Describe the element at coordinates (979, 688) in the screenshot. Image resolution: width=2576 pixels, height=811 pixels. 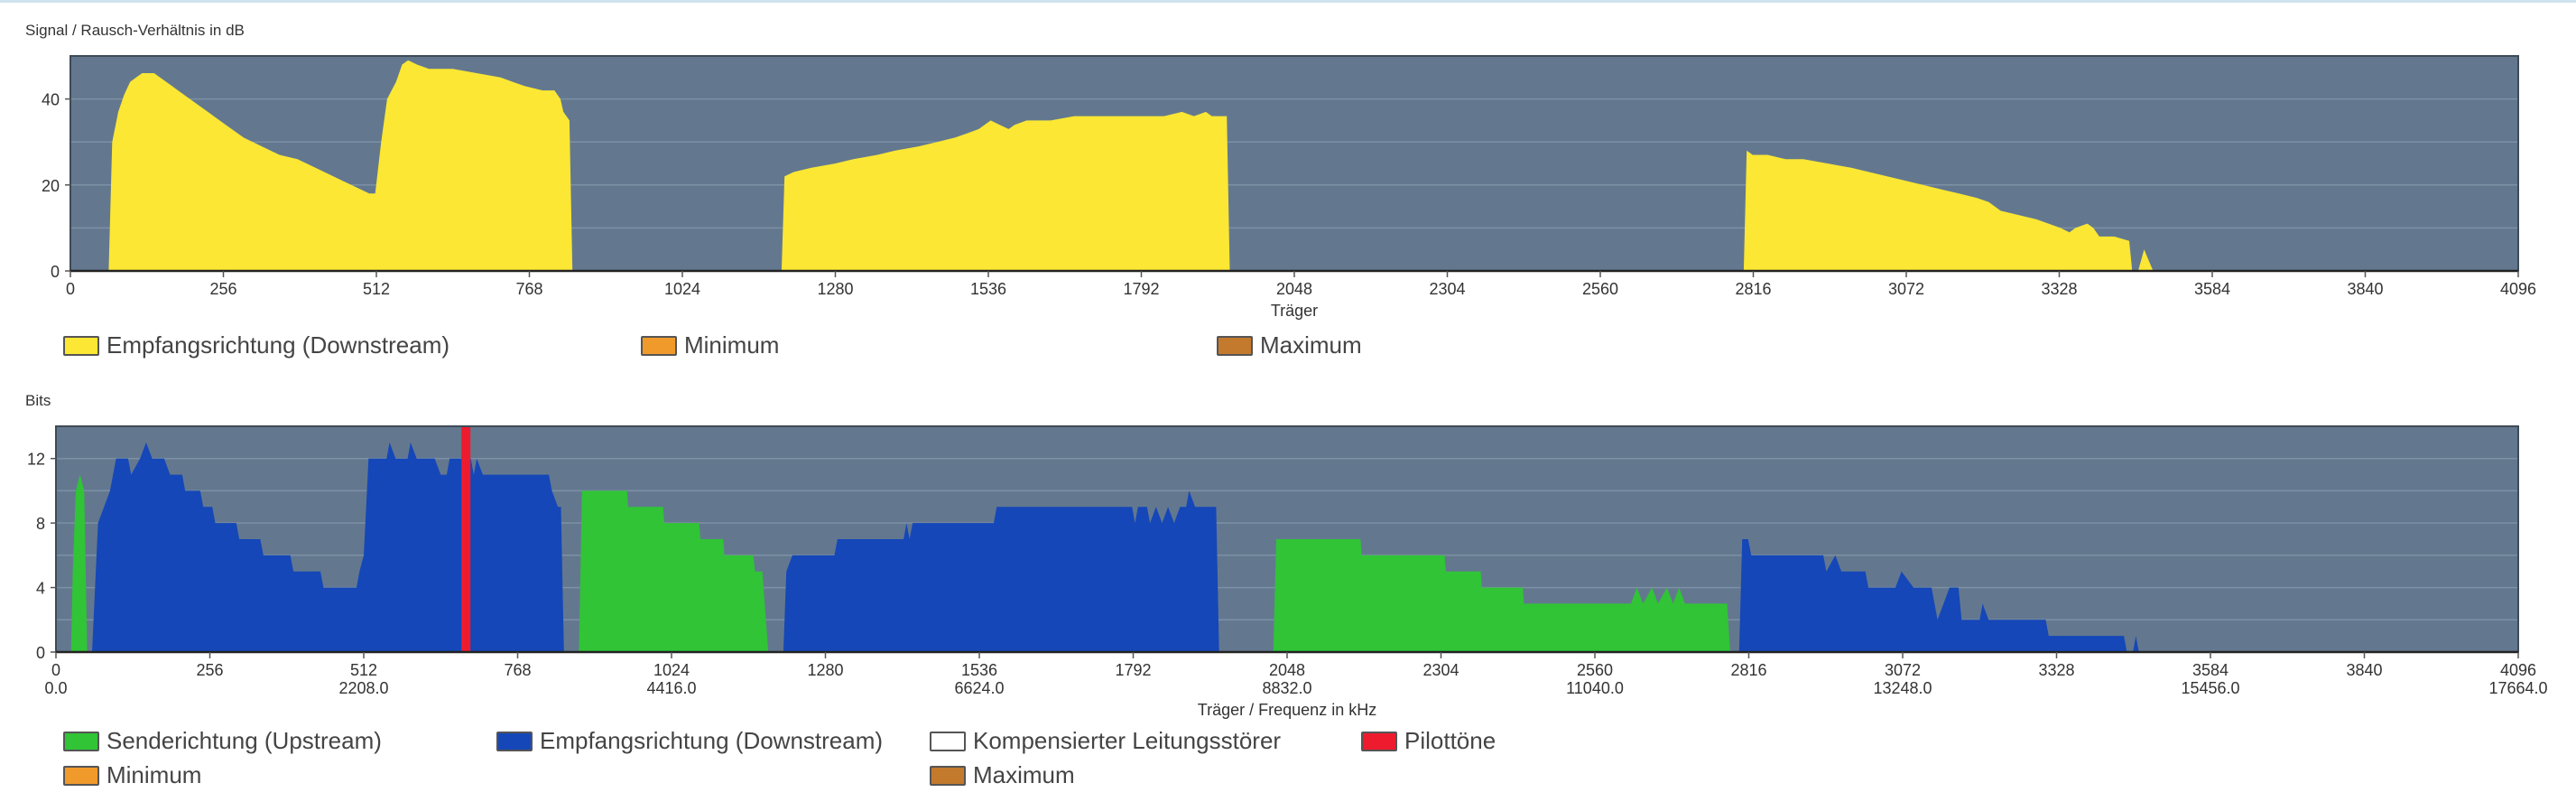
I see `x-tick-label-frequency: 6624.0` at that location.